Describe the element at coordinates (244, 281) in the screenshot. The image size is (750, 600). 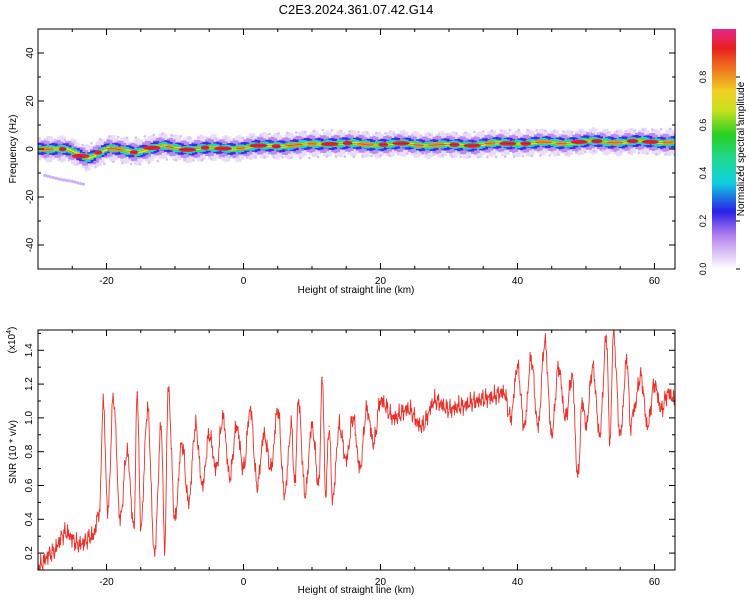
I see `spectrogram-x-tick-label: 0` at that location.